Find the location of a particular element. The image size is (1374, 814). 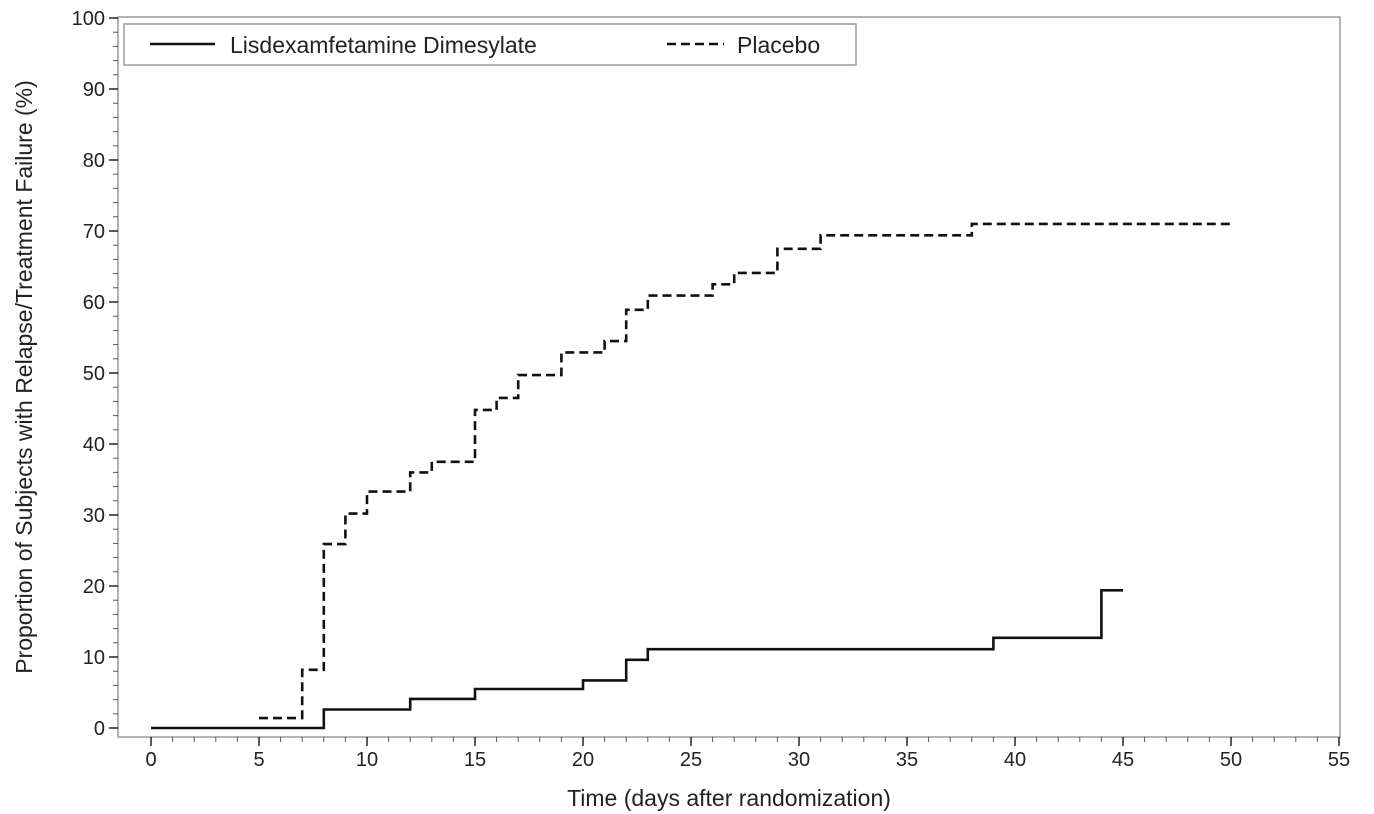

y-tick-label: 90 is located at coordinates (94, 90).